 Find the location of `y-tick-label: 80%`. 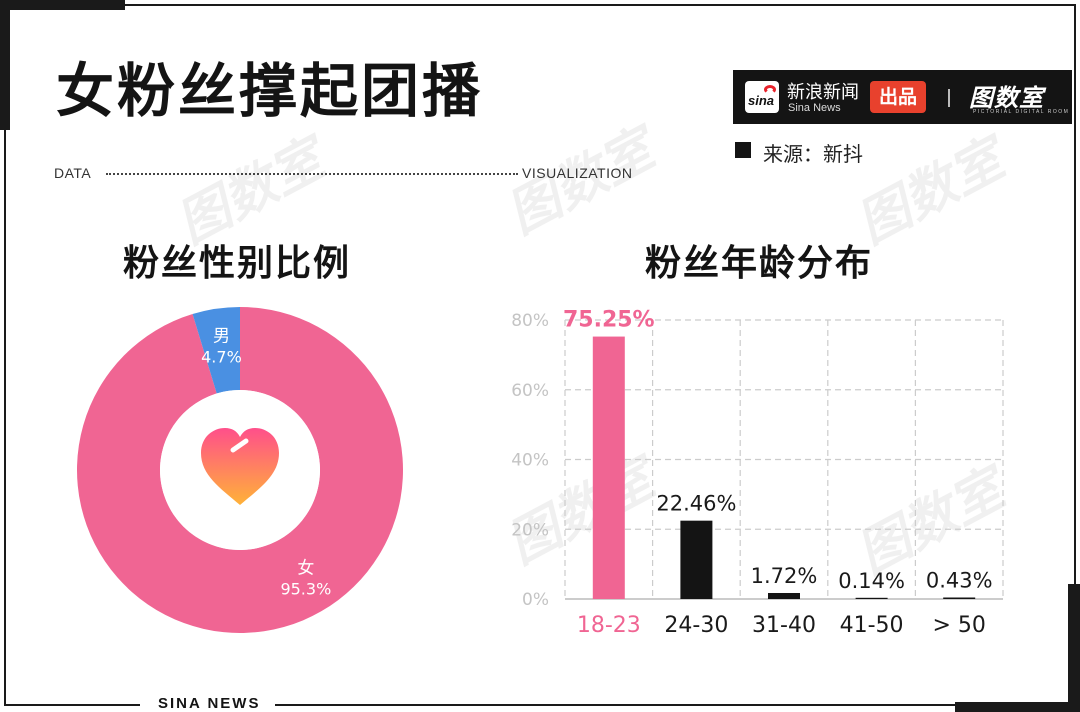

y-tick-label: 80% is located at coordinates (530, 321).